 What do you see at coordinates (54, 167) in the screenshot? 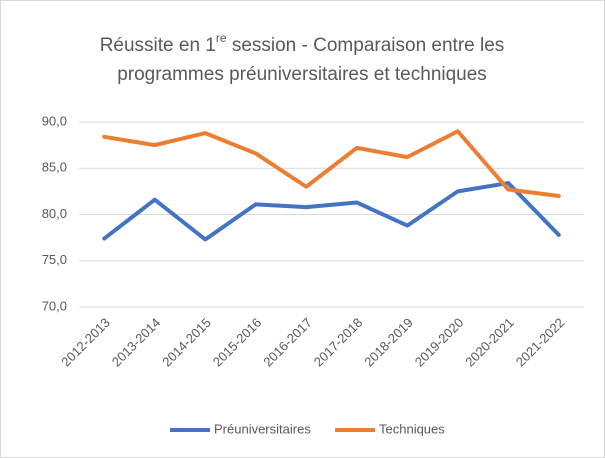
I see `y-tick-label: 85,0` at bounding box center [54, 167].